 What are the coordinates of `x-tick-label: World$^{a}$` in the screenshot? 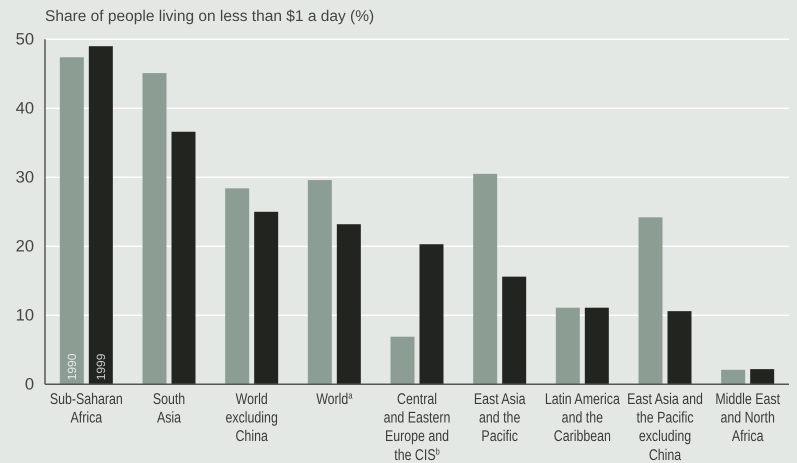 It's located at (334, 399).